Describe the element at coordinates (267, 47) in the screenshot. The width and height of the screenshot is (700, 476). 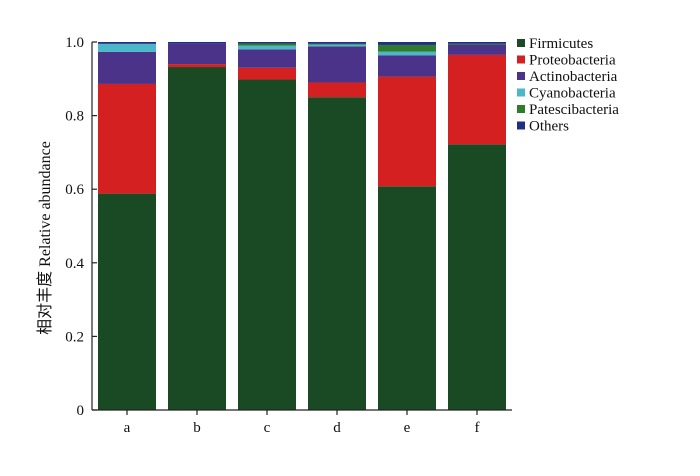
I see `bar-segment-c-cyanobacteria` at that location.